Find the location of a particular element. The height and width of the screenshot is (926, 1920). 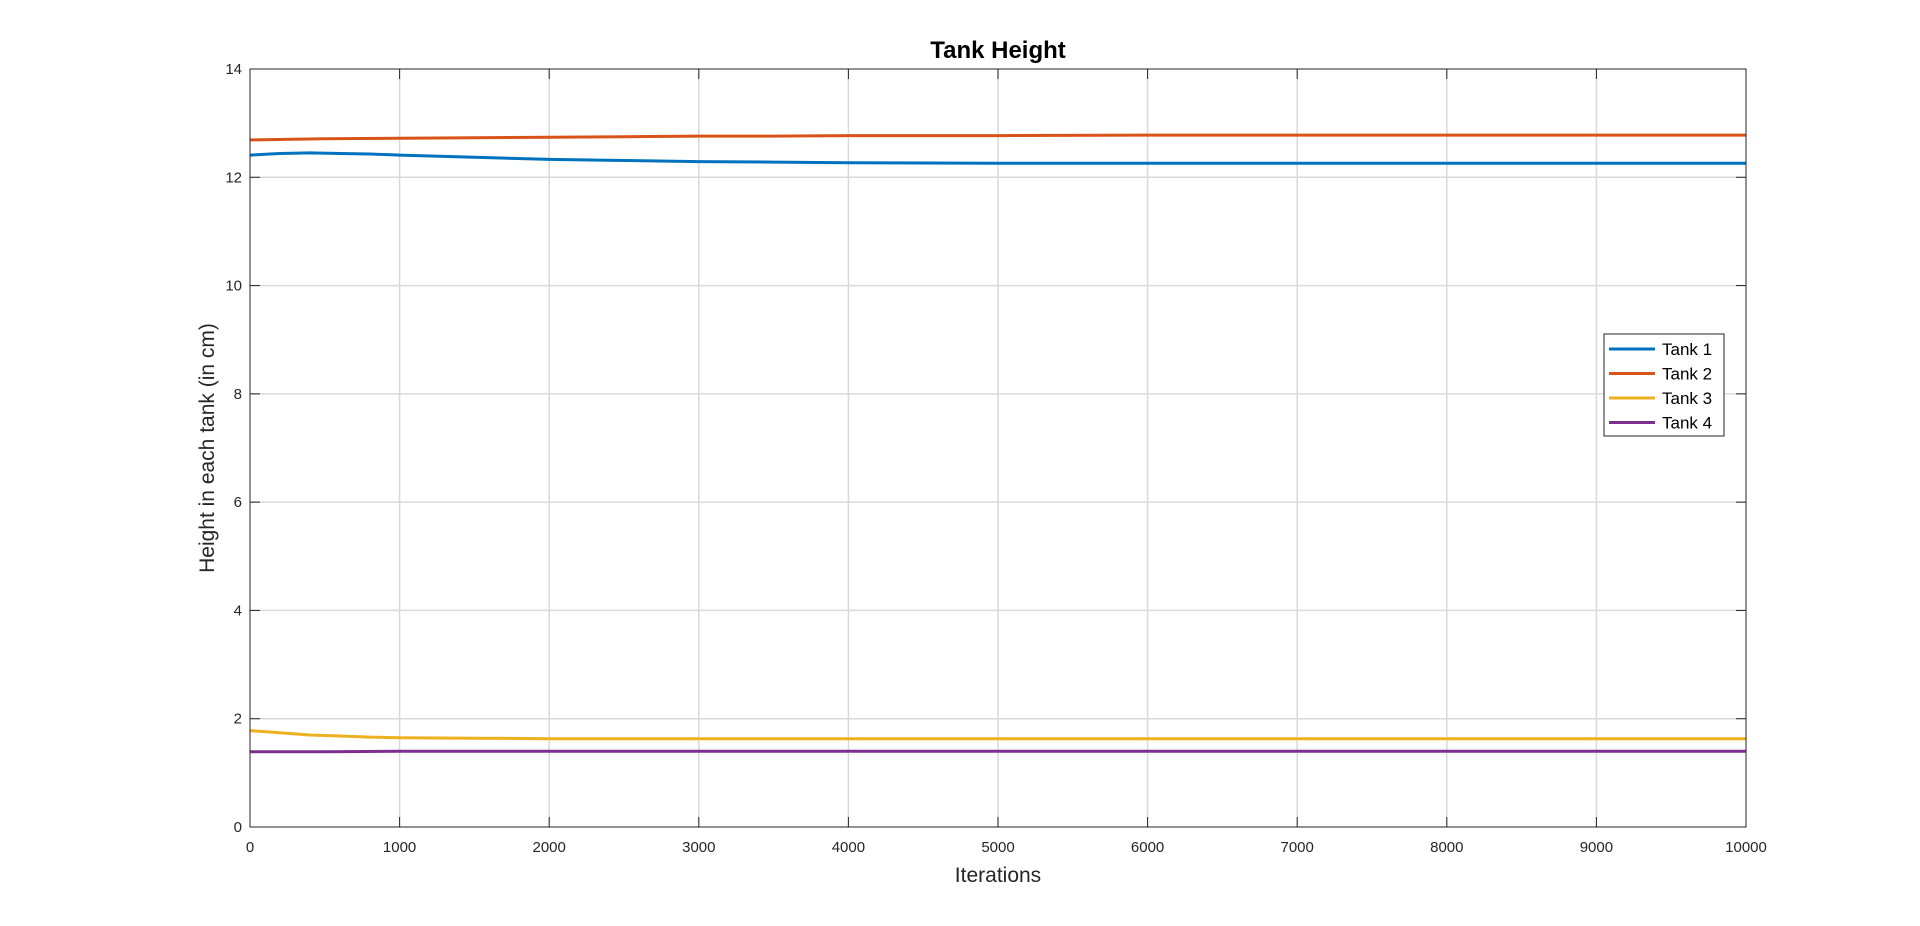

legend: Tank 1 Tank 2 Tank 3 Tank 4 is located at coordinates (1664, 385).